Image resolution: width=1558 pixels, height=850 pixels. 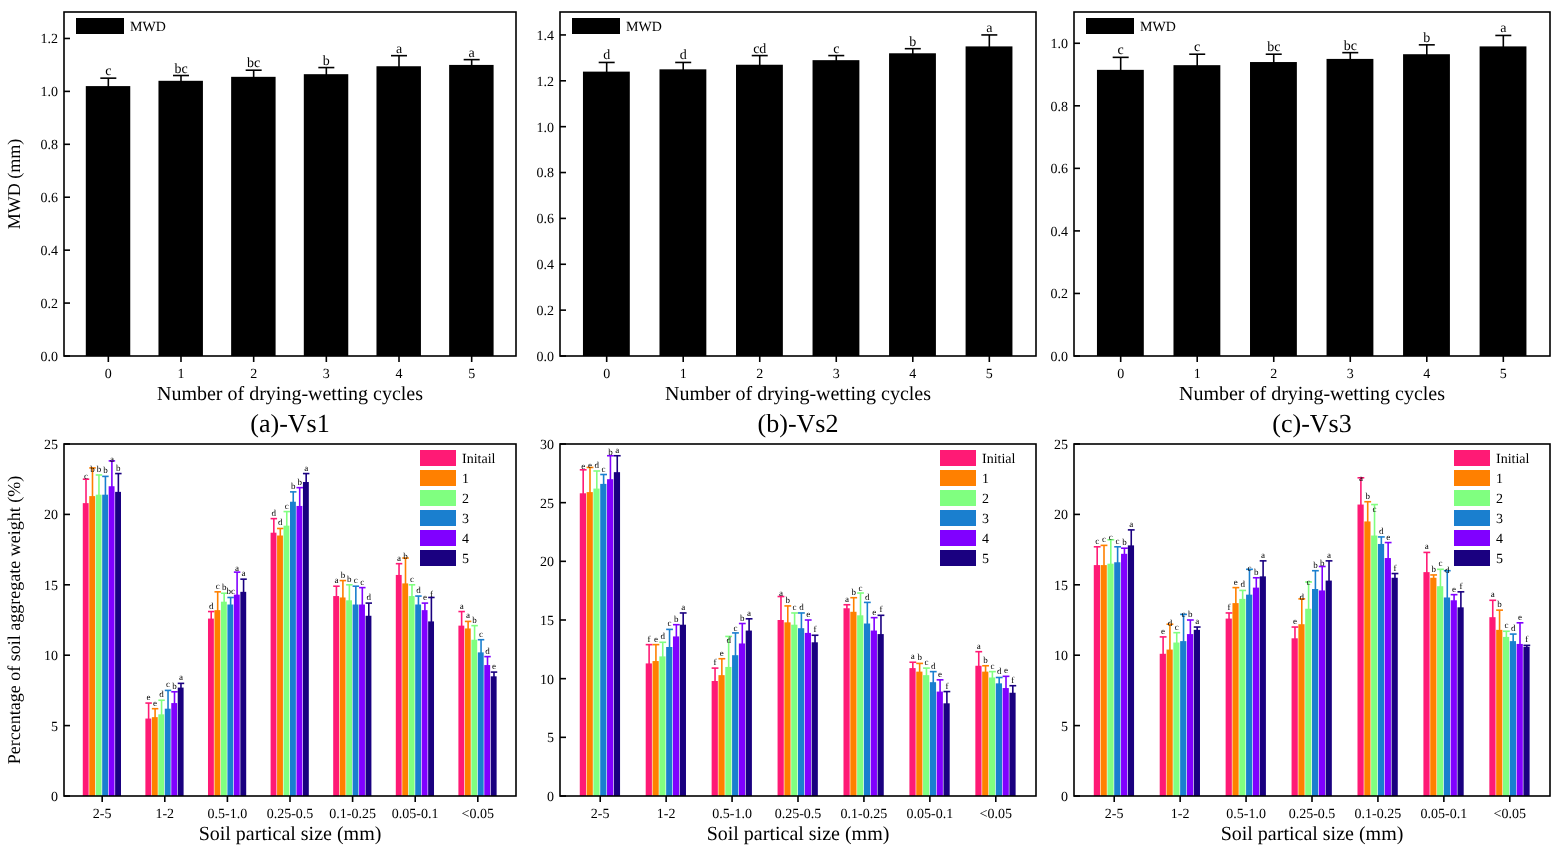 What do you see at coordinates (14, 620) in the screenshot?
I see `y-axis-title: Percentage of soil aggregate weight (%)` at bounding box center [14, 620].